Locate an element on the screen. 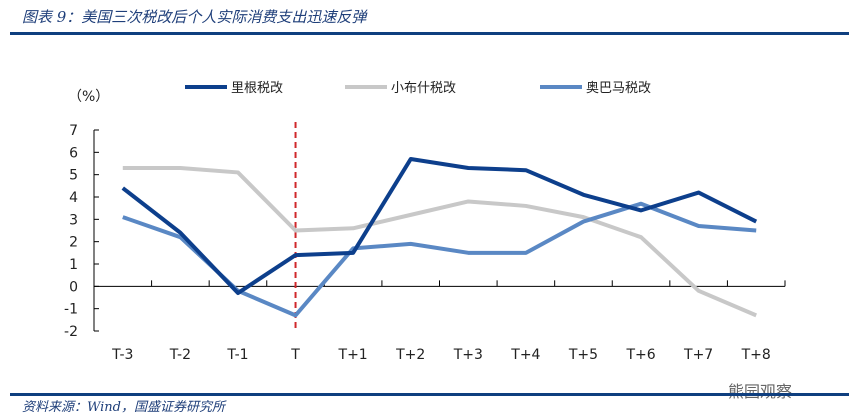  y-tick-label: 4 is located at coordinates (73, 198).